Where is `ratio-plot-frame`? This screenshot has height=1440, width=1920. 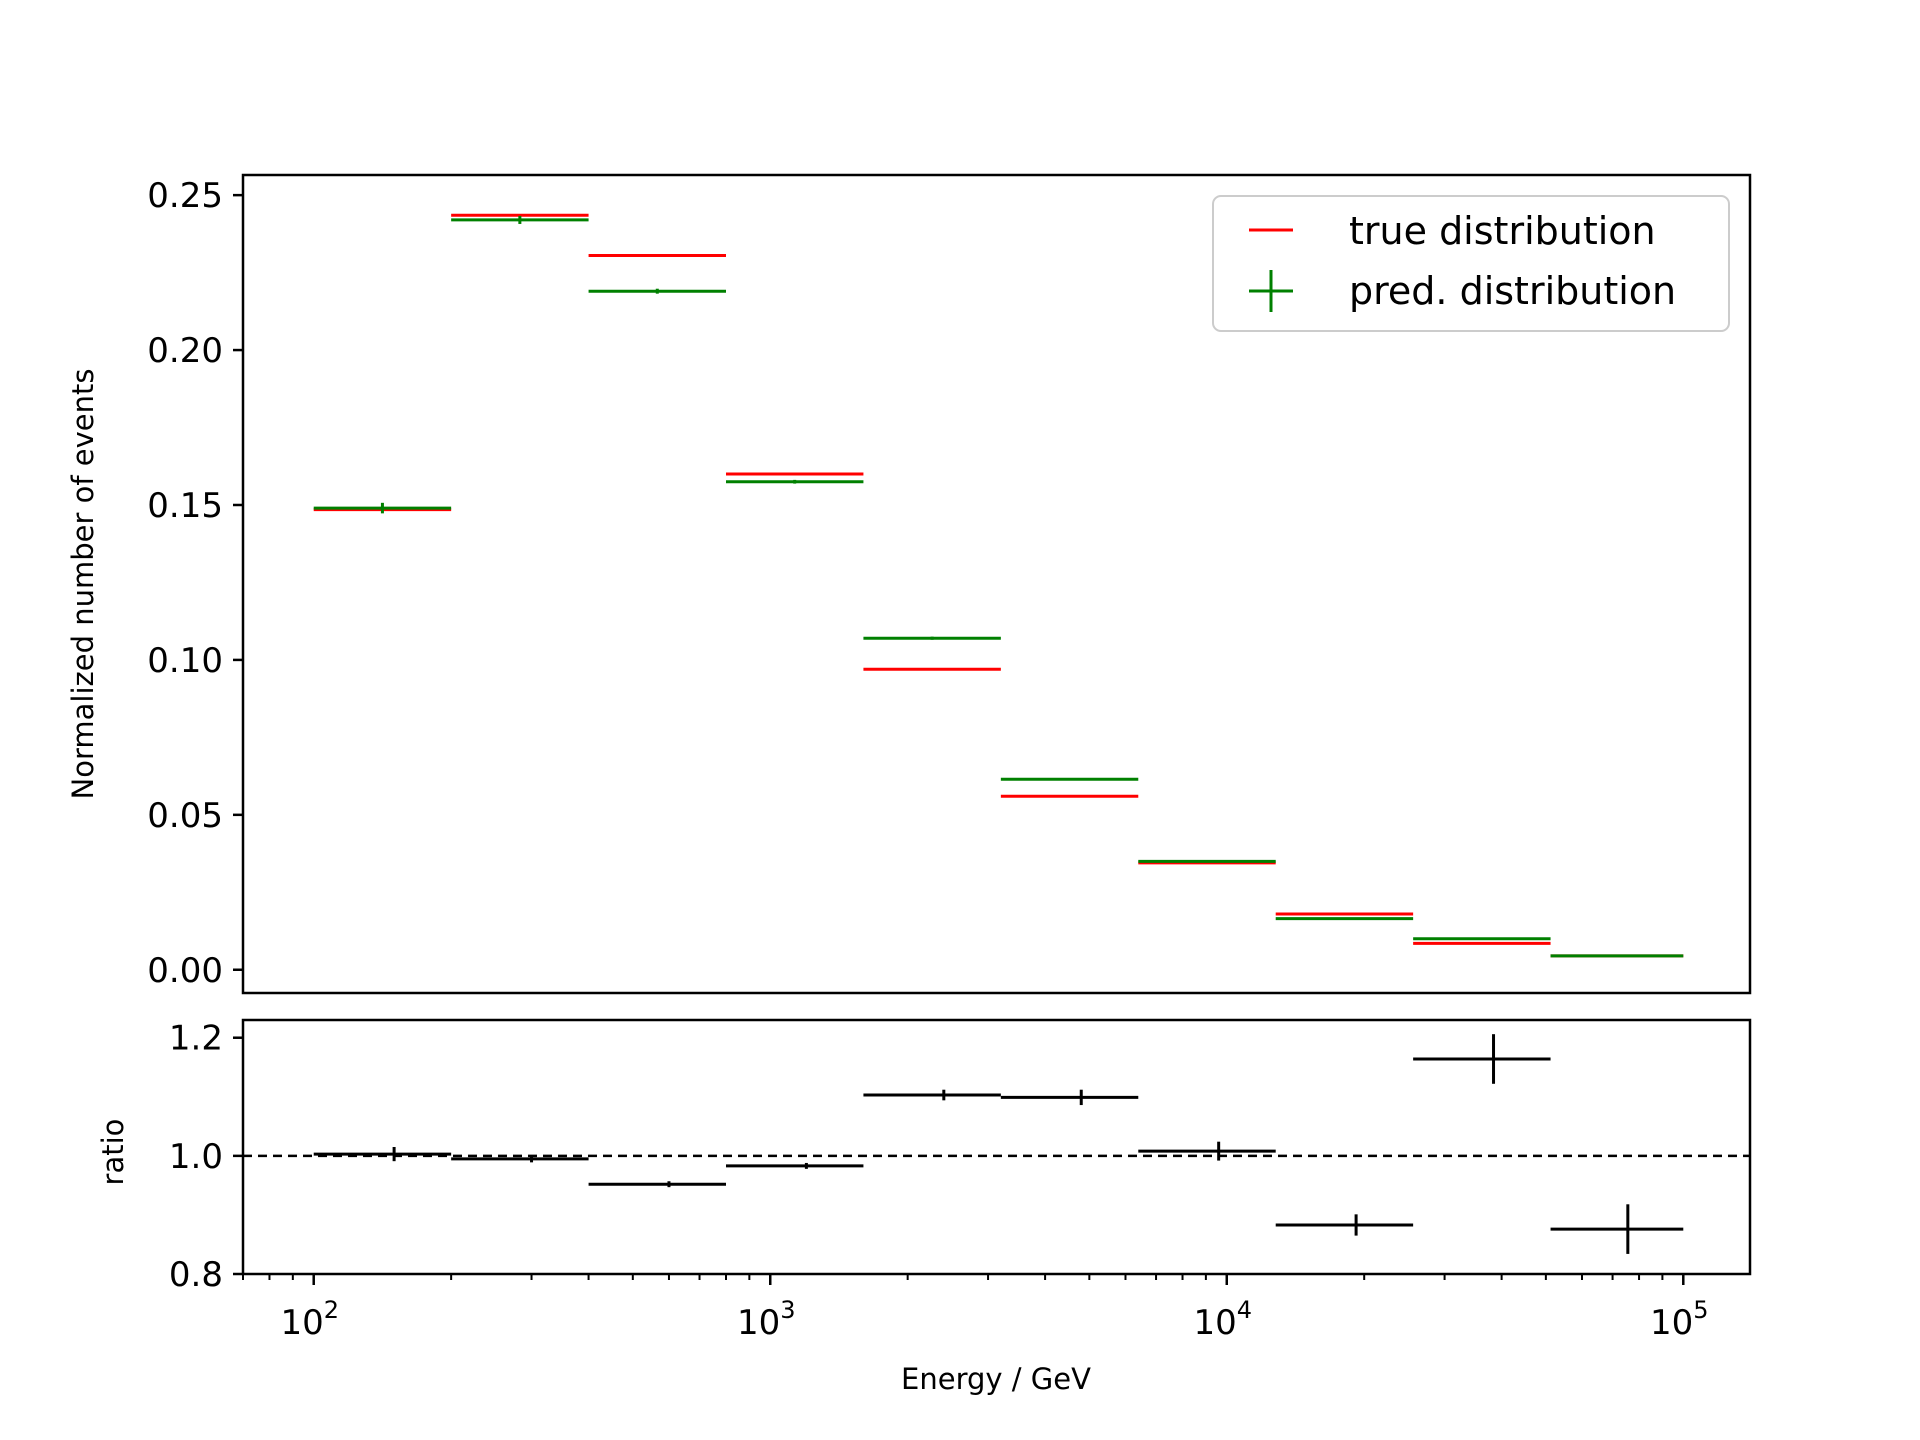
ratio-plot-frame is located at coordinates (996, 1147).